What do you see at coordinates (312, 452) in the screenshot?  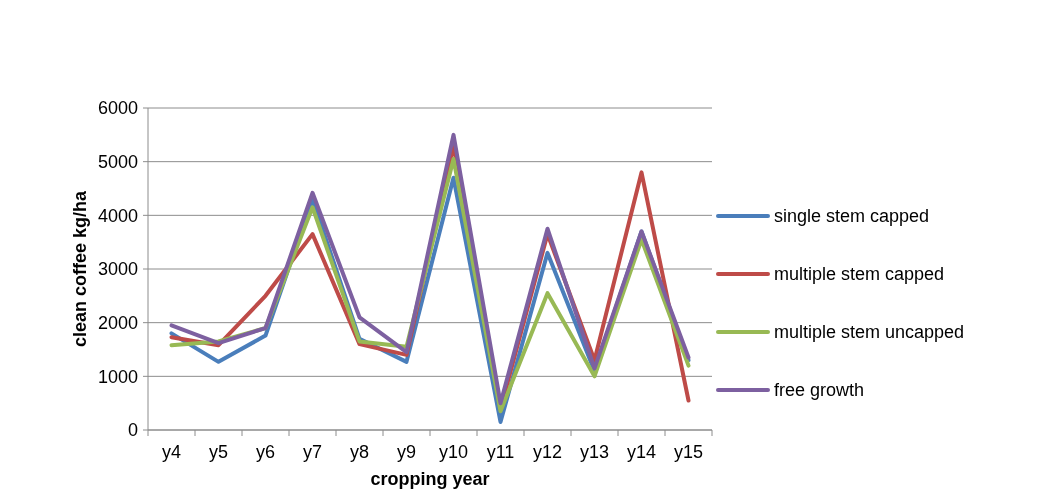 I see `x-tick-label: y7` at bounding box center [312, 452].